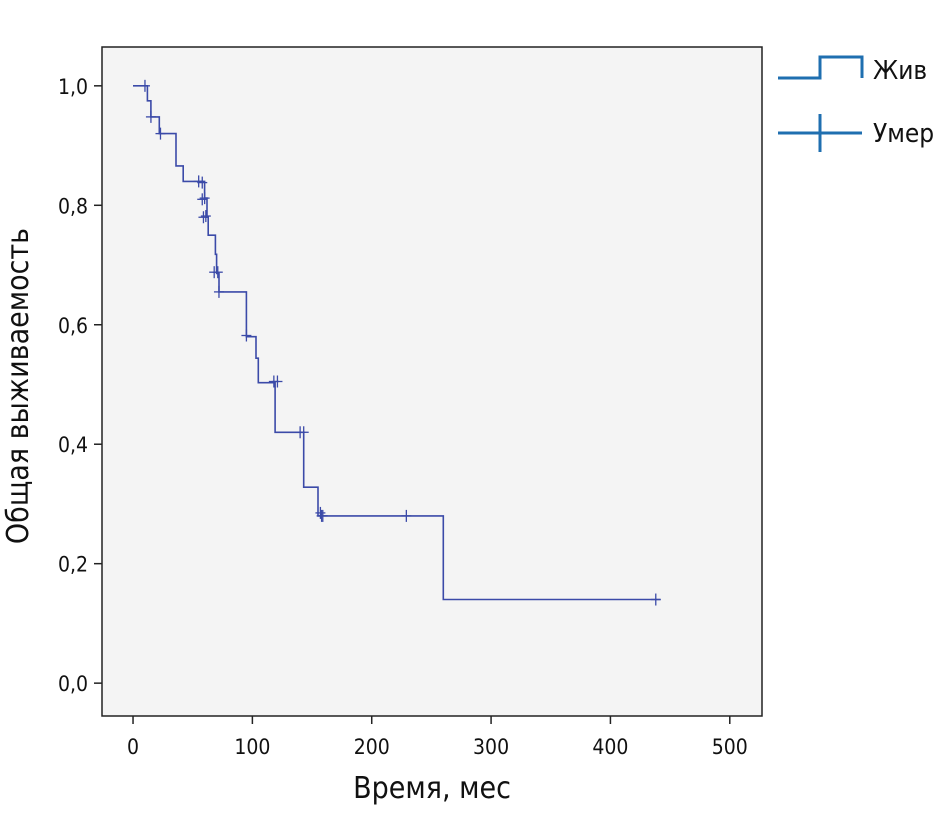 This screenshot has height=813, width=936. What do you see at coordinates (900, 71) in the screenshot?
I see `legend-label-alive: Жив` at bounding box center [900, 71].